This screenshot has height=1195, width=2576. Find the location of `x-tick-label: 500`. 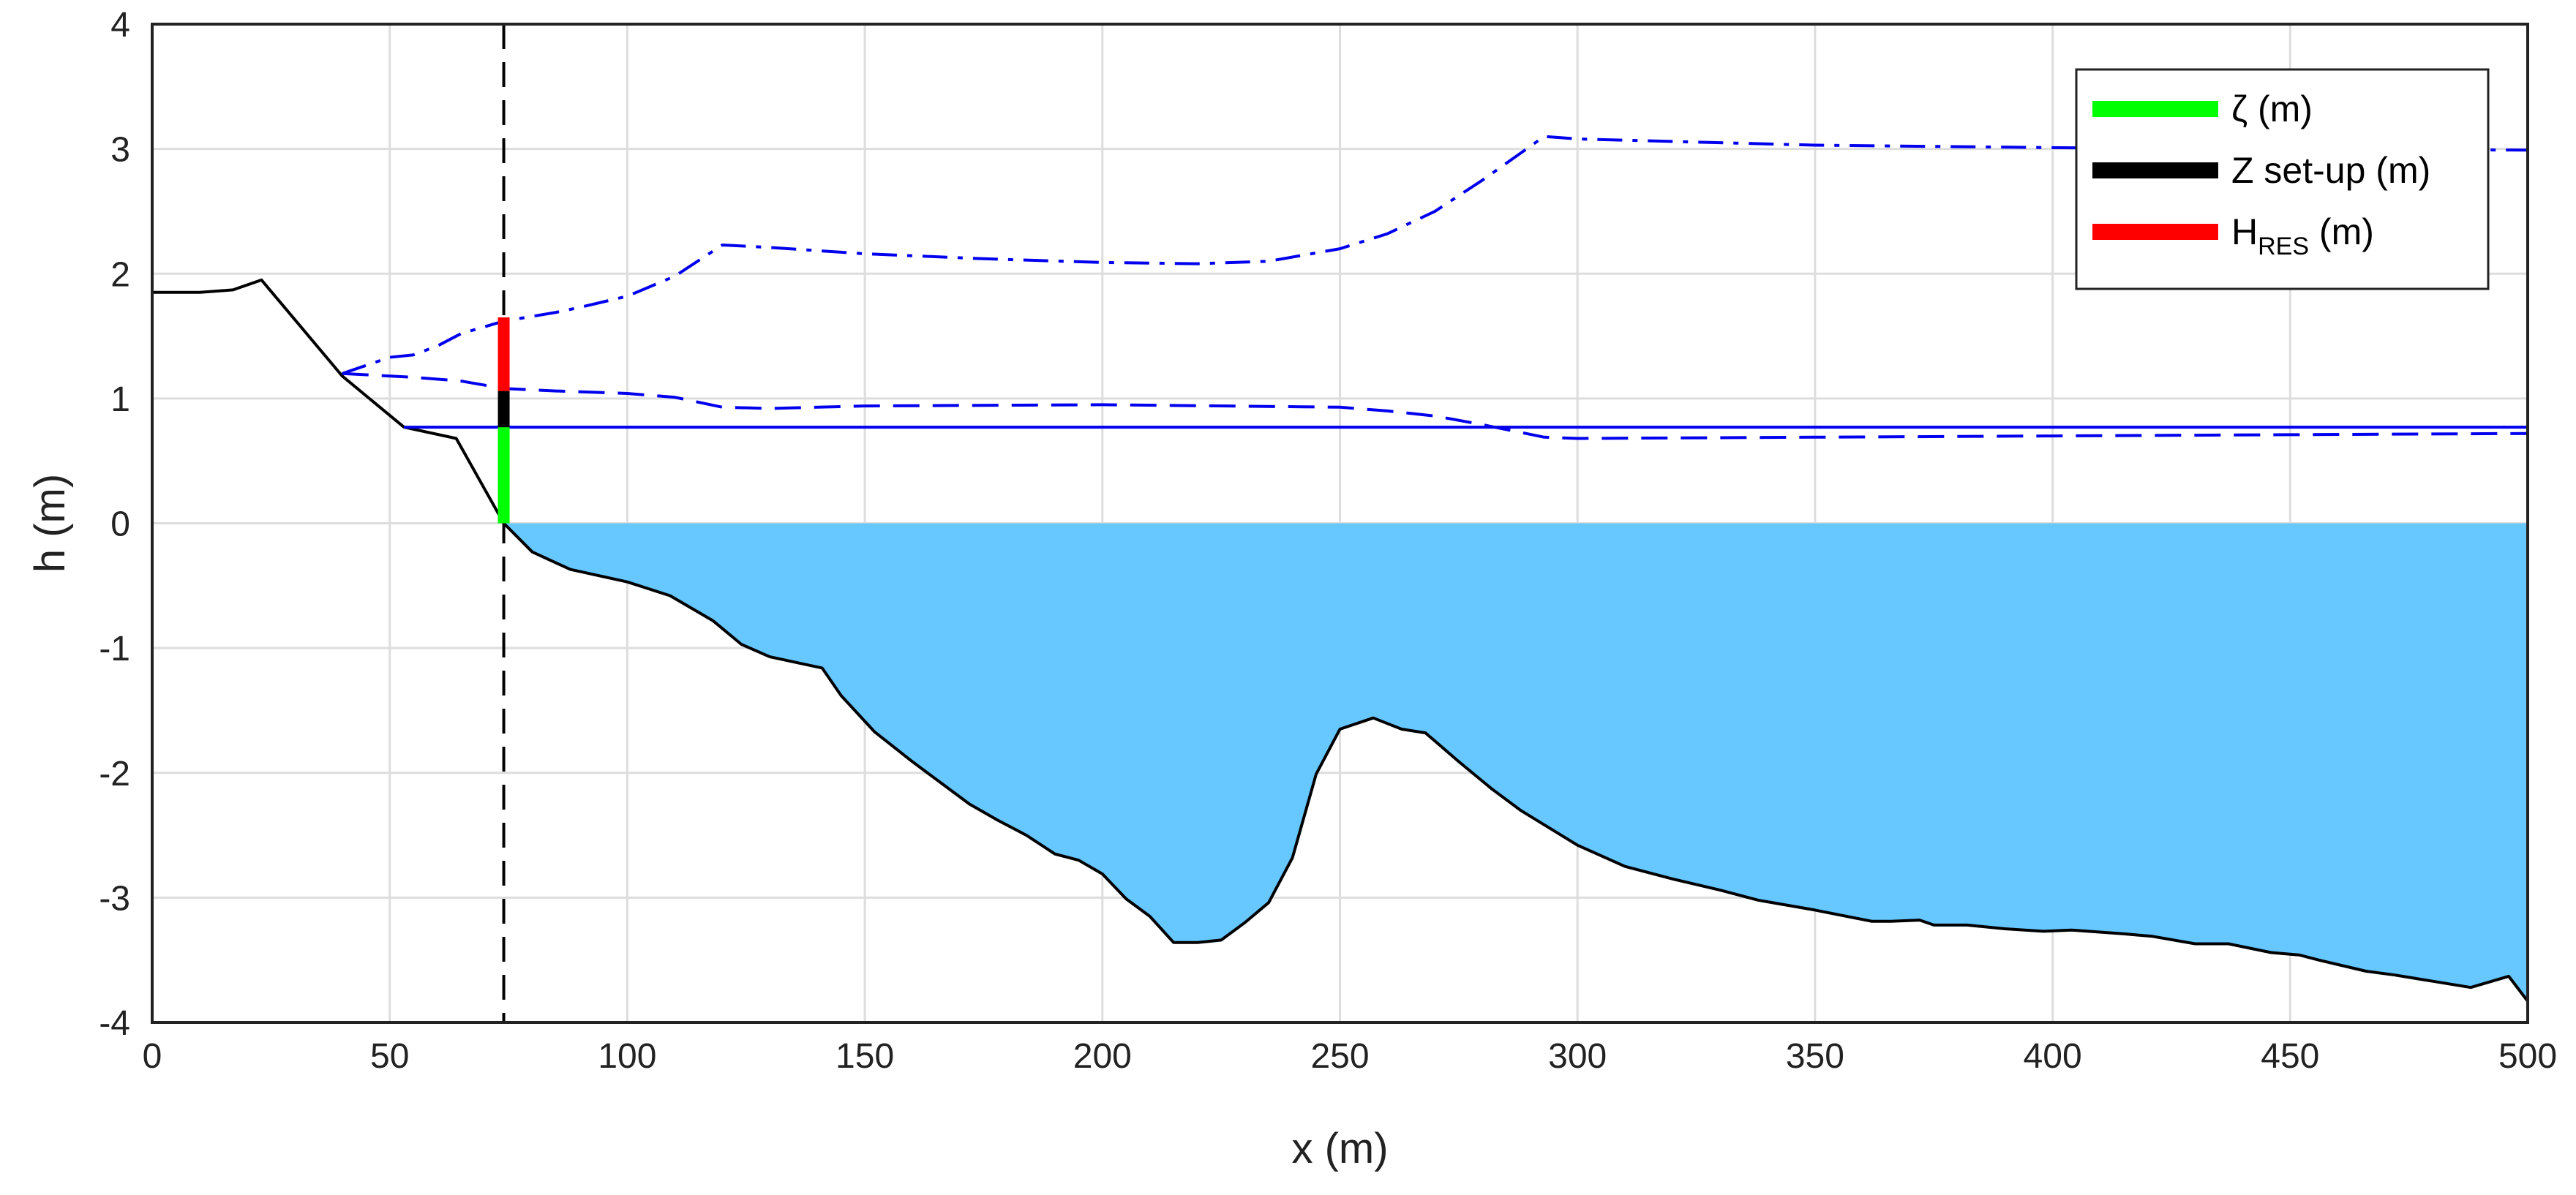

x-tick-label: 500 is located at coordinates (2527, 1056).